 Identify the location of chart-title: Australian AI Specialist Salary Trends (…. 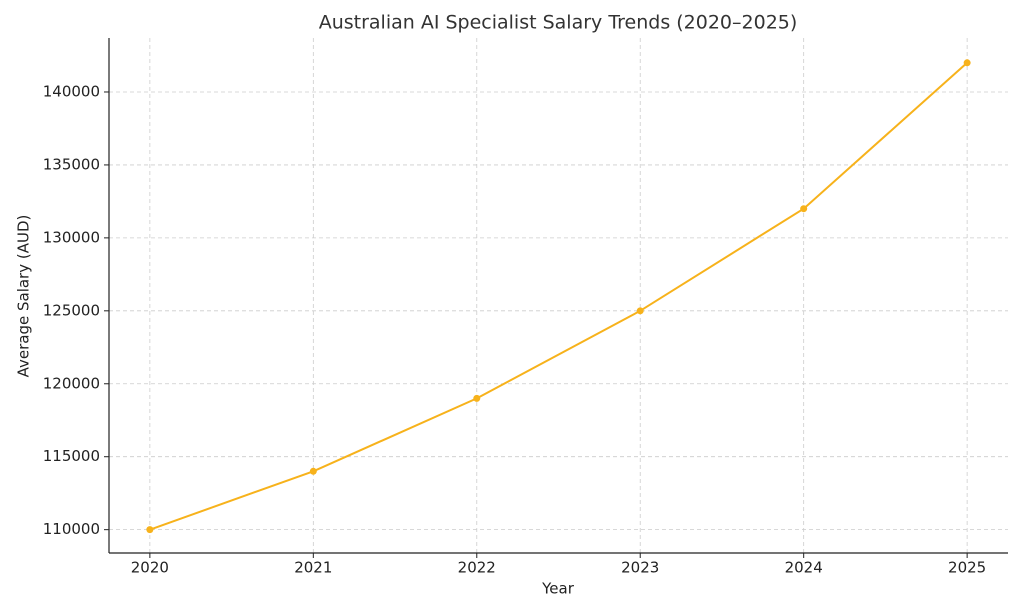
(558, 23).